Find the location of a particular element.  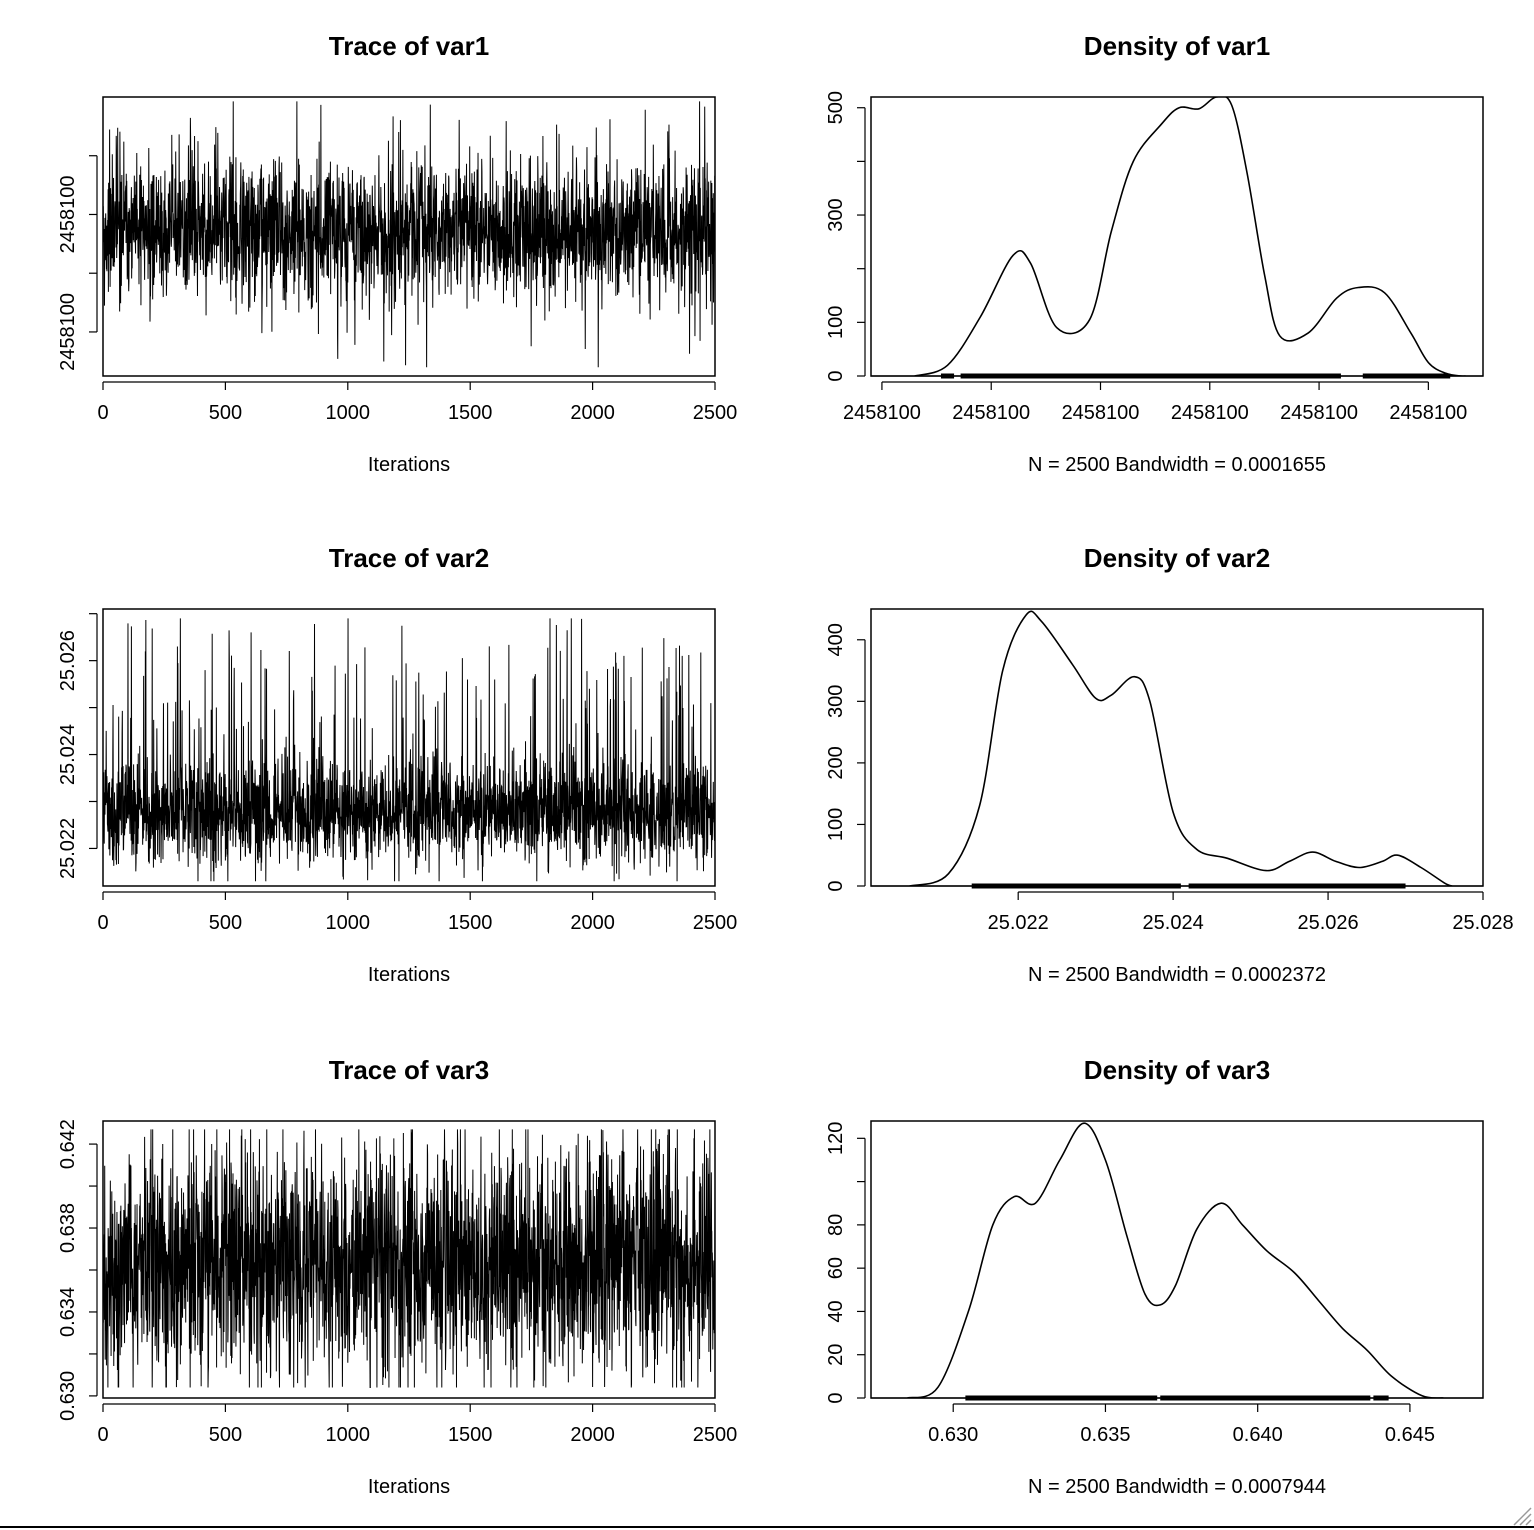

window-bottom-border is located at coordinates (767, 1527).